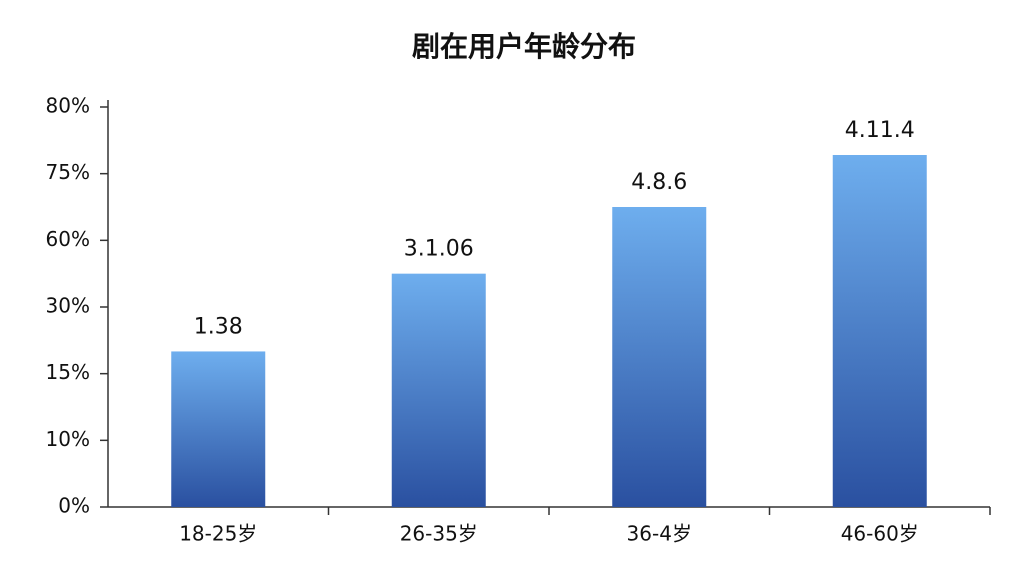  Describe the element at coordinates (524, 46) in the screenshot. I see `chart-title: 剧在用户年龄分布` at that location.